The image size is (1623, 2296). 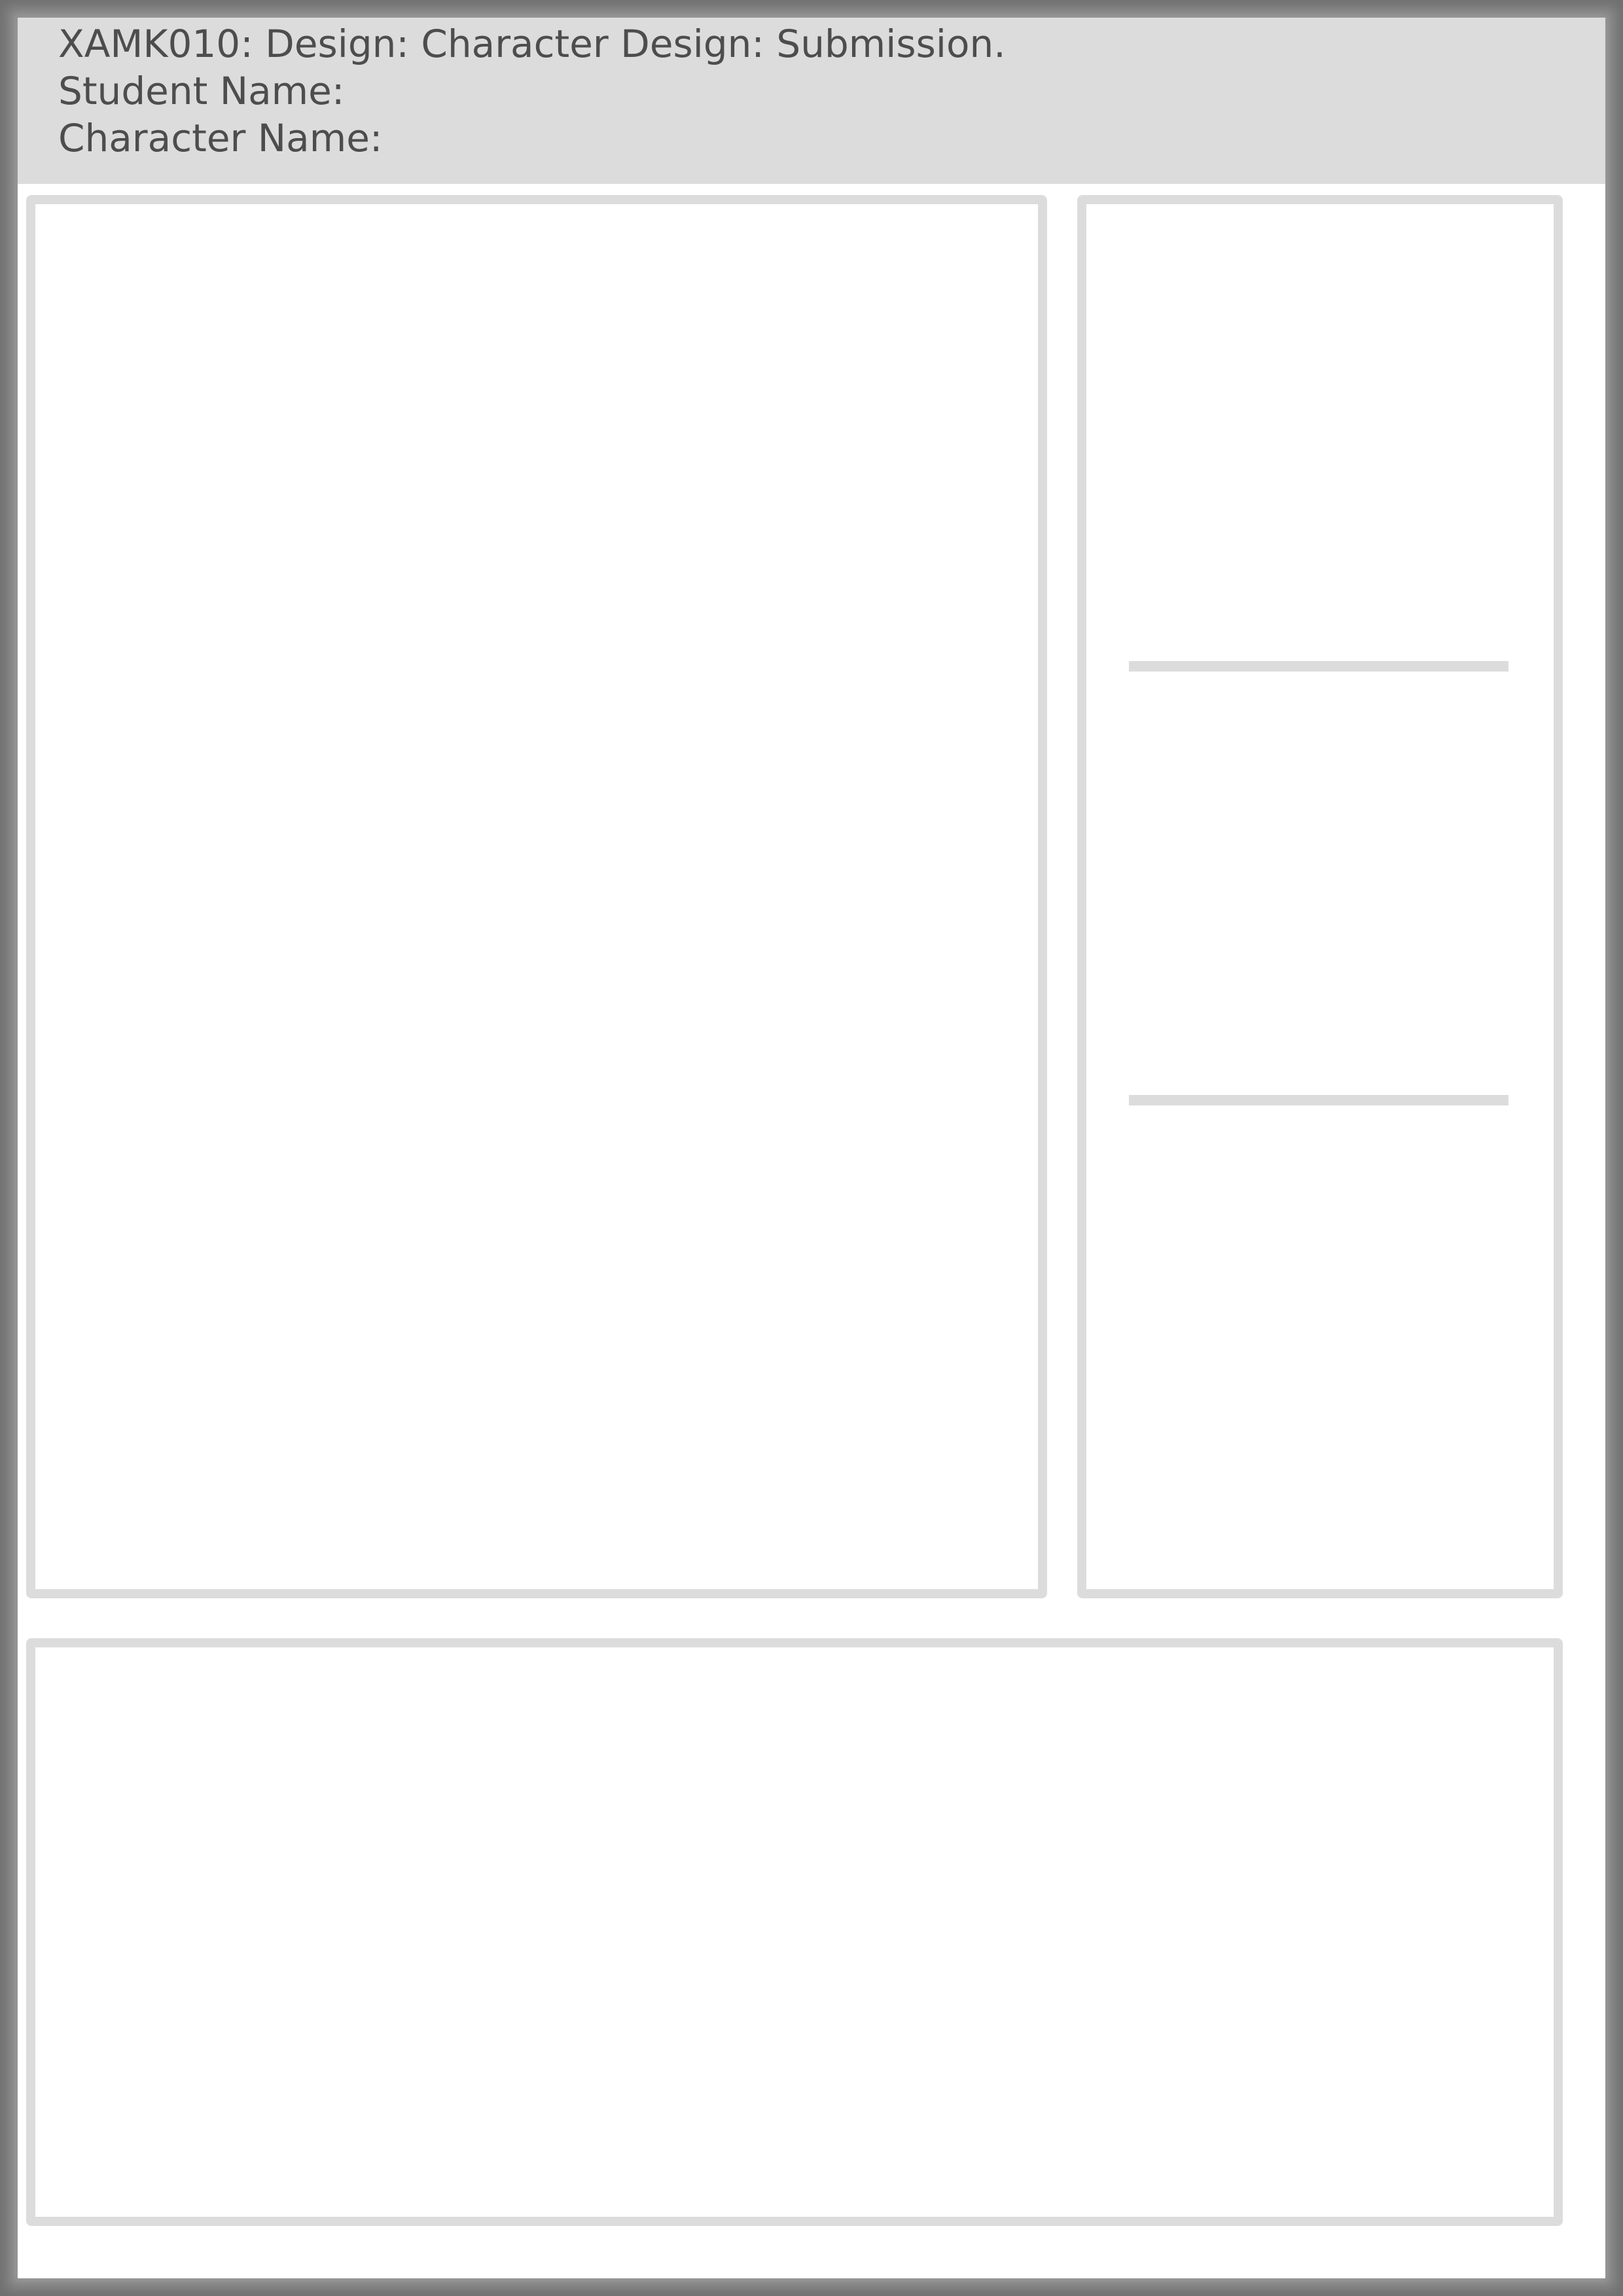 What do you see at coordinates (221, 138) in the screenshot?
I see `character-name-label: Character Name:` at bounding box center [221, 138].